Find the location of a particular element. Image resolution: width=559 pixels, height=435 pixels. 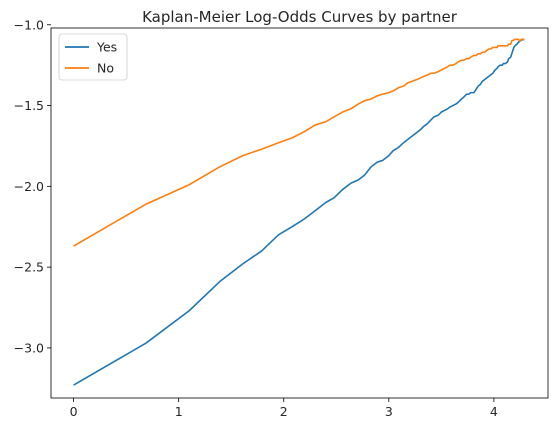

y-tick-label: −2.0 is located at coordinates (29, 186).